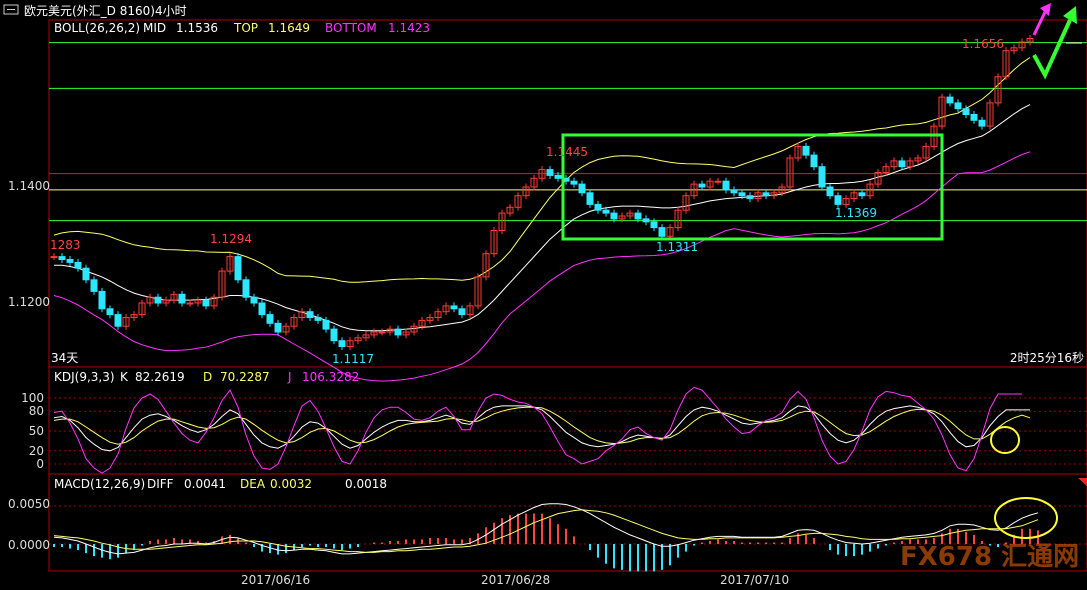 Image resolution: width=1087 pixels, height=590 pixels. I want to click on annotation-low-3: 1.1369, so click(856, 213).